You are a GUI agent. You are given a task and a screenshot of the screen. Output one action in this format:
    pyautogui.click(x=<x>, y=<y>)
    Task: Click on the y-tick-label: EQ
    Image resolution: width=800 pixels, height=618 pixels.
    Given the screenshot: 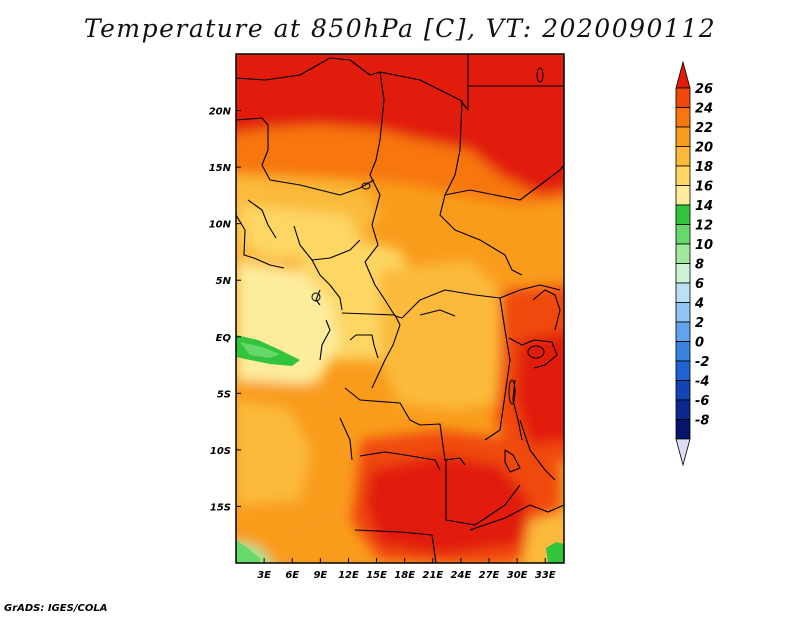 What is the action you would take?
    pyautogui.click(x=224, y=338)
    